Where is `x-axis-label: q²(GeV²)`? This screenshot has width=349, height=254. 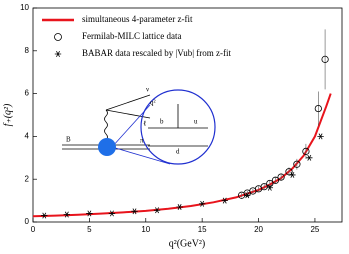
x-axis-label: q²(GeV²) is located at coordinates (187, 243).